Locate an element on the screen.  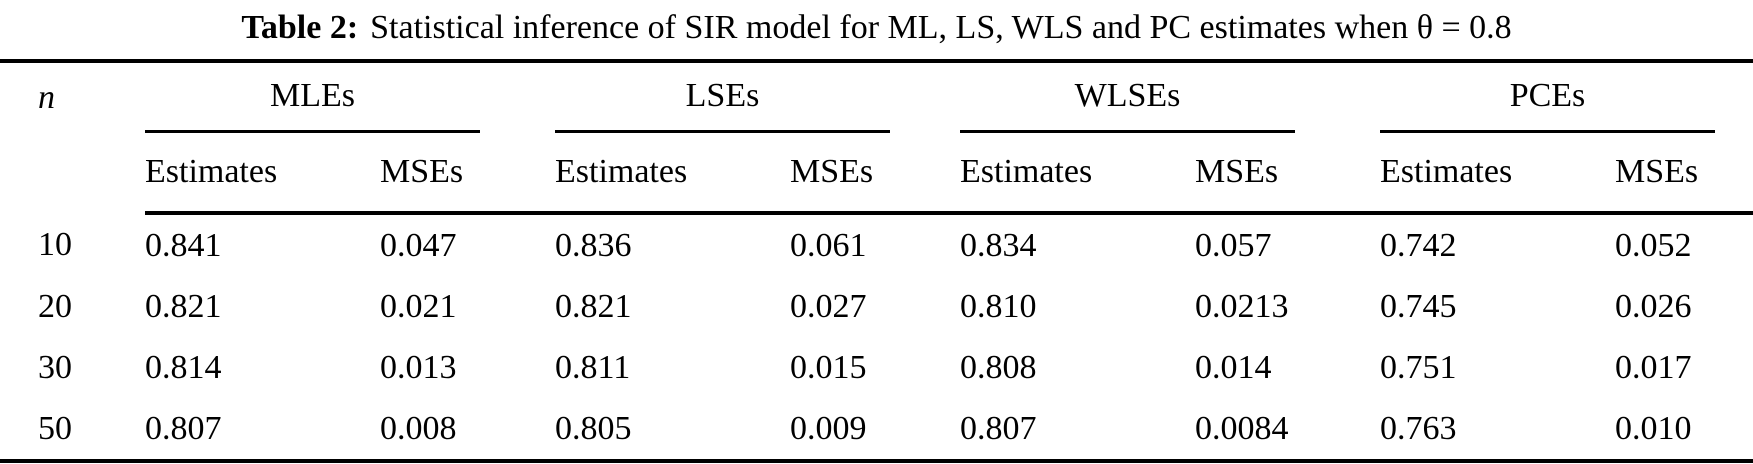
group-label-wlses: WLSEs is located at coordinates (1127, 95).